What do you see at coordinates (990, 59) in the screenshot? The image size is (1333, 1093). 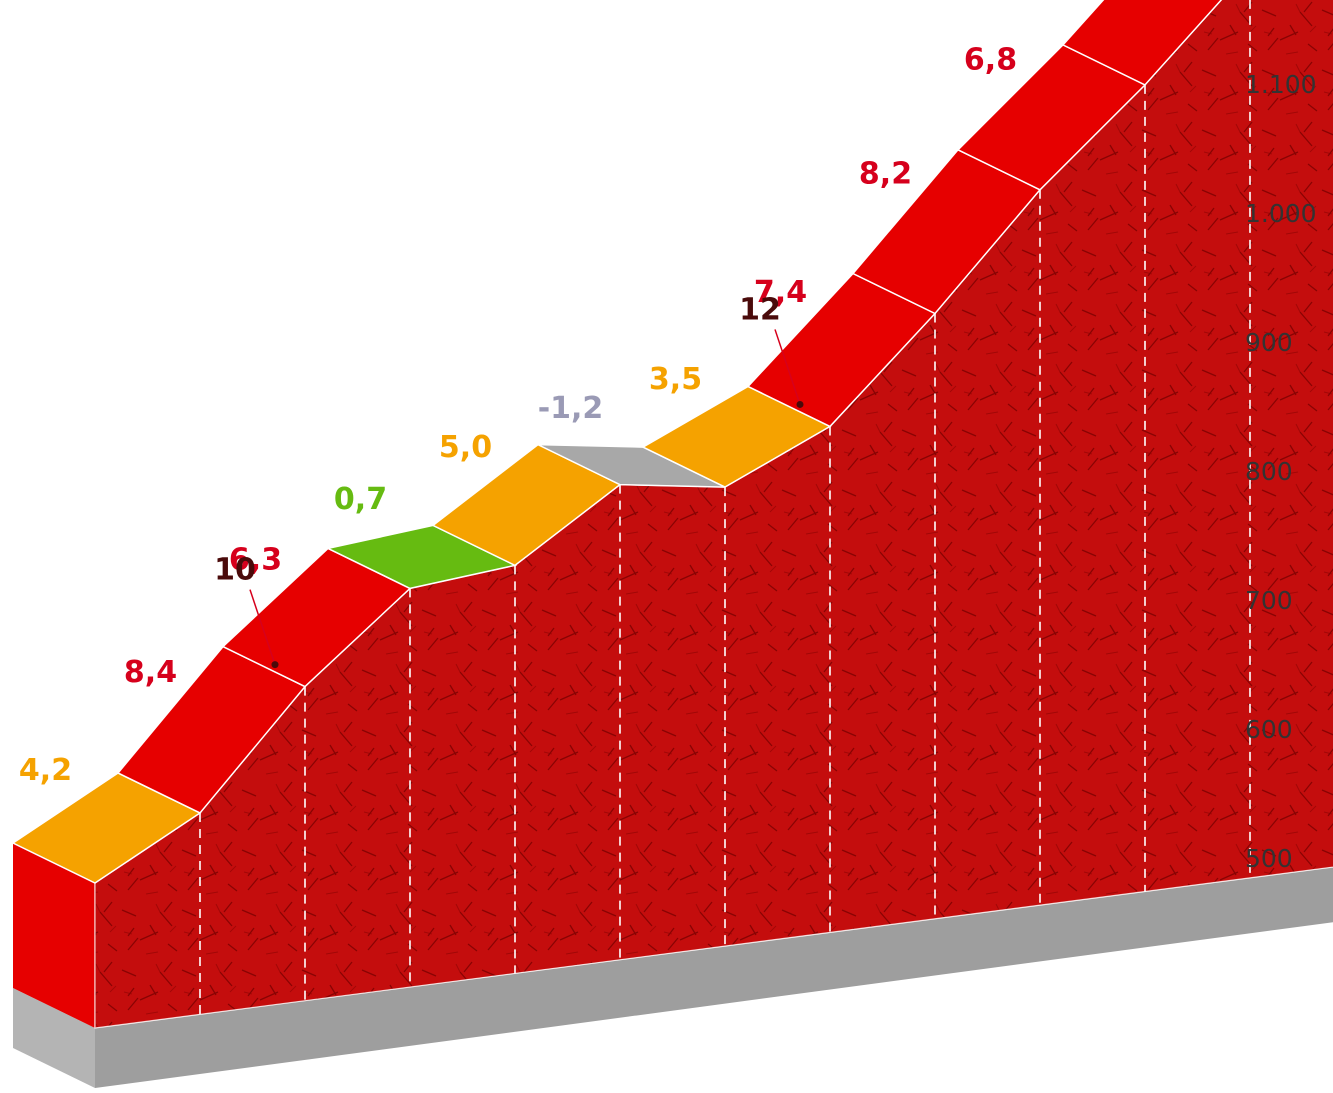 I see `gradient-label: 6,8` at bounding box center [990, 59].